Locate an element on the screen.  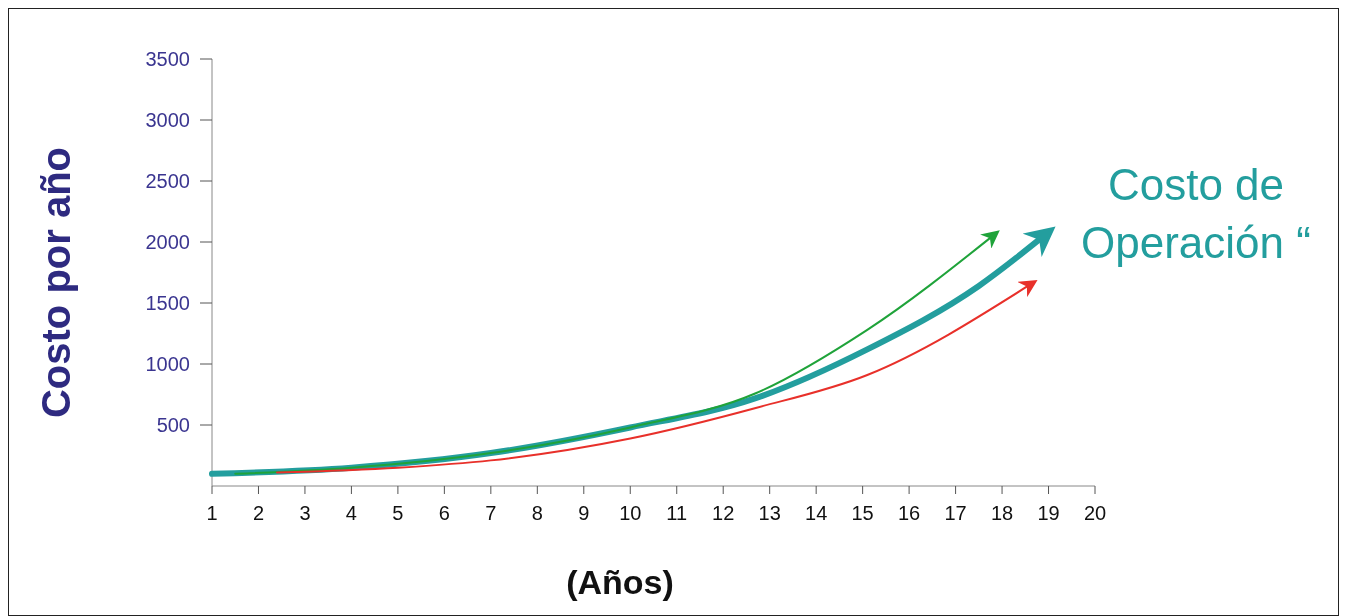
x-tick-label: 7 is located at coordinates (491, 513).